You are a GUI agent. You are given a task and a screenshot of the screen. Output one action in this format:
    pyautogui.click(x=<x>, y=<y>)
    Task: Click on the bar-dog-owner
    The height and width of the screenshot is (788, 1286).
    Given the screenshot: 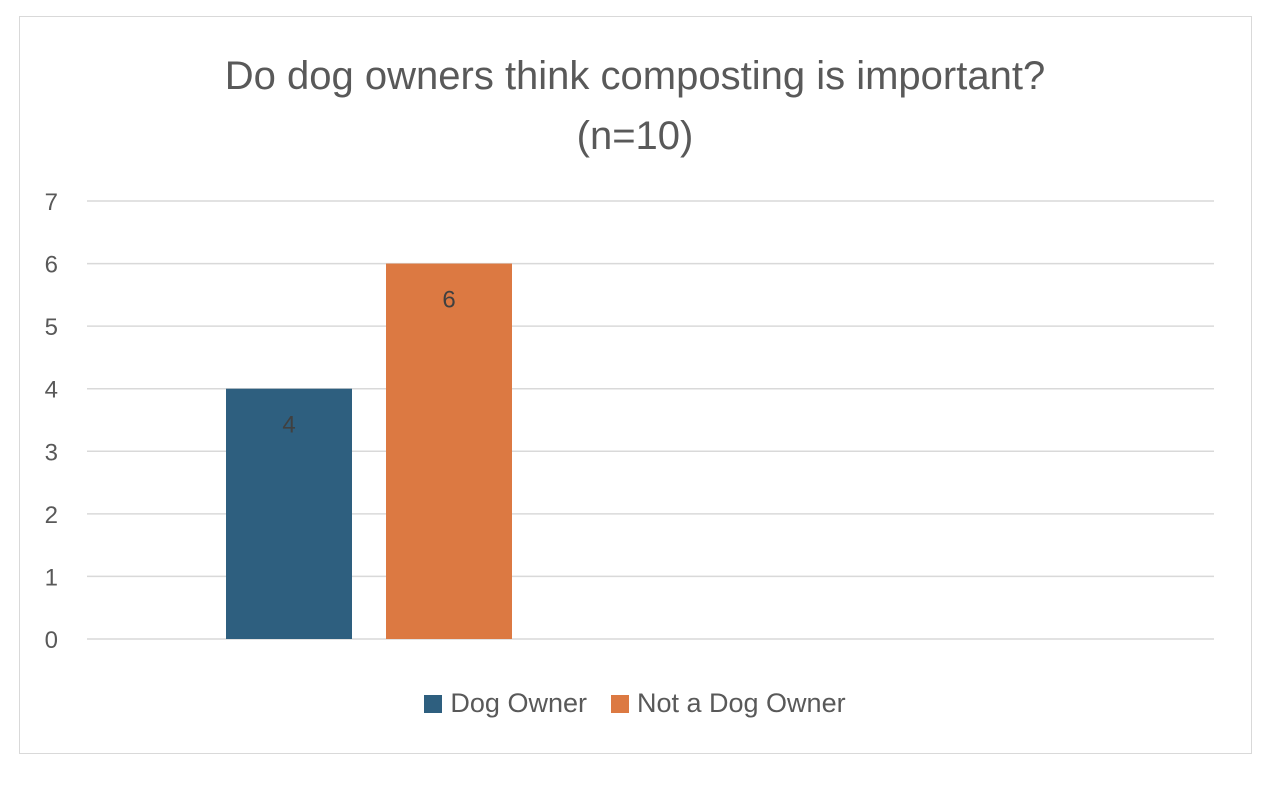 What is the action you would take?
    pyautogui.click(x=289, y=513)
    